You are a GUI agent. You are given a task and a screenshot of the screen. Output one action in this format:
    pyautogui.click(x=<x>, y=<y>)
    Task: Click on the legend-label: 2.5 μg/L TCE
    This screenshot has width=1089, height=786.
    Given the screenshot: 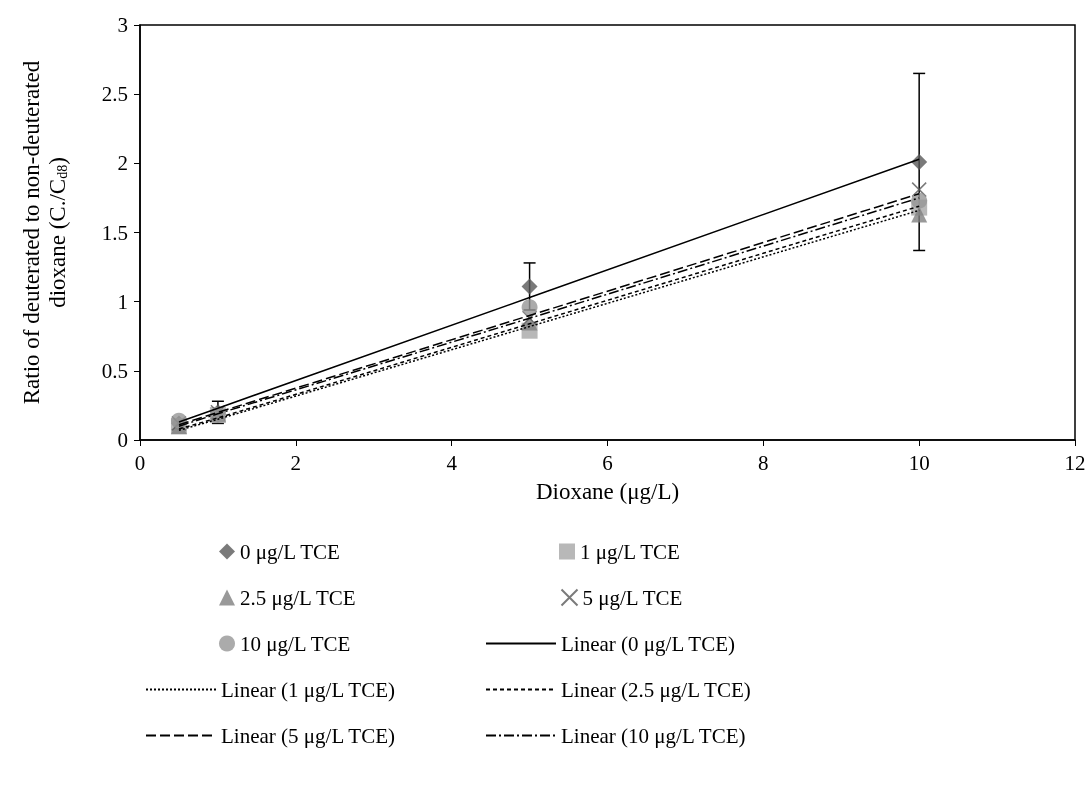 What is the action you would take?
    pyautogui.click(x=298, y=597)
    